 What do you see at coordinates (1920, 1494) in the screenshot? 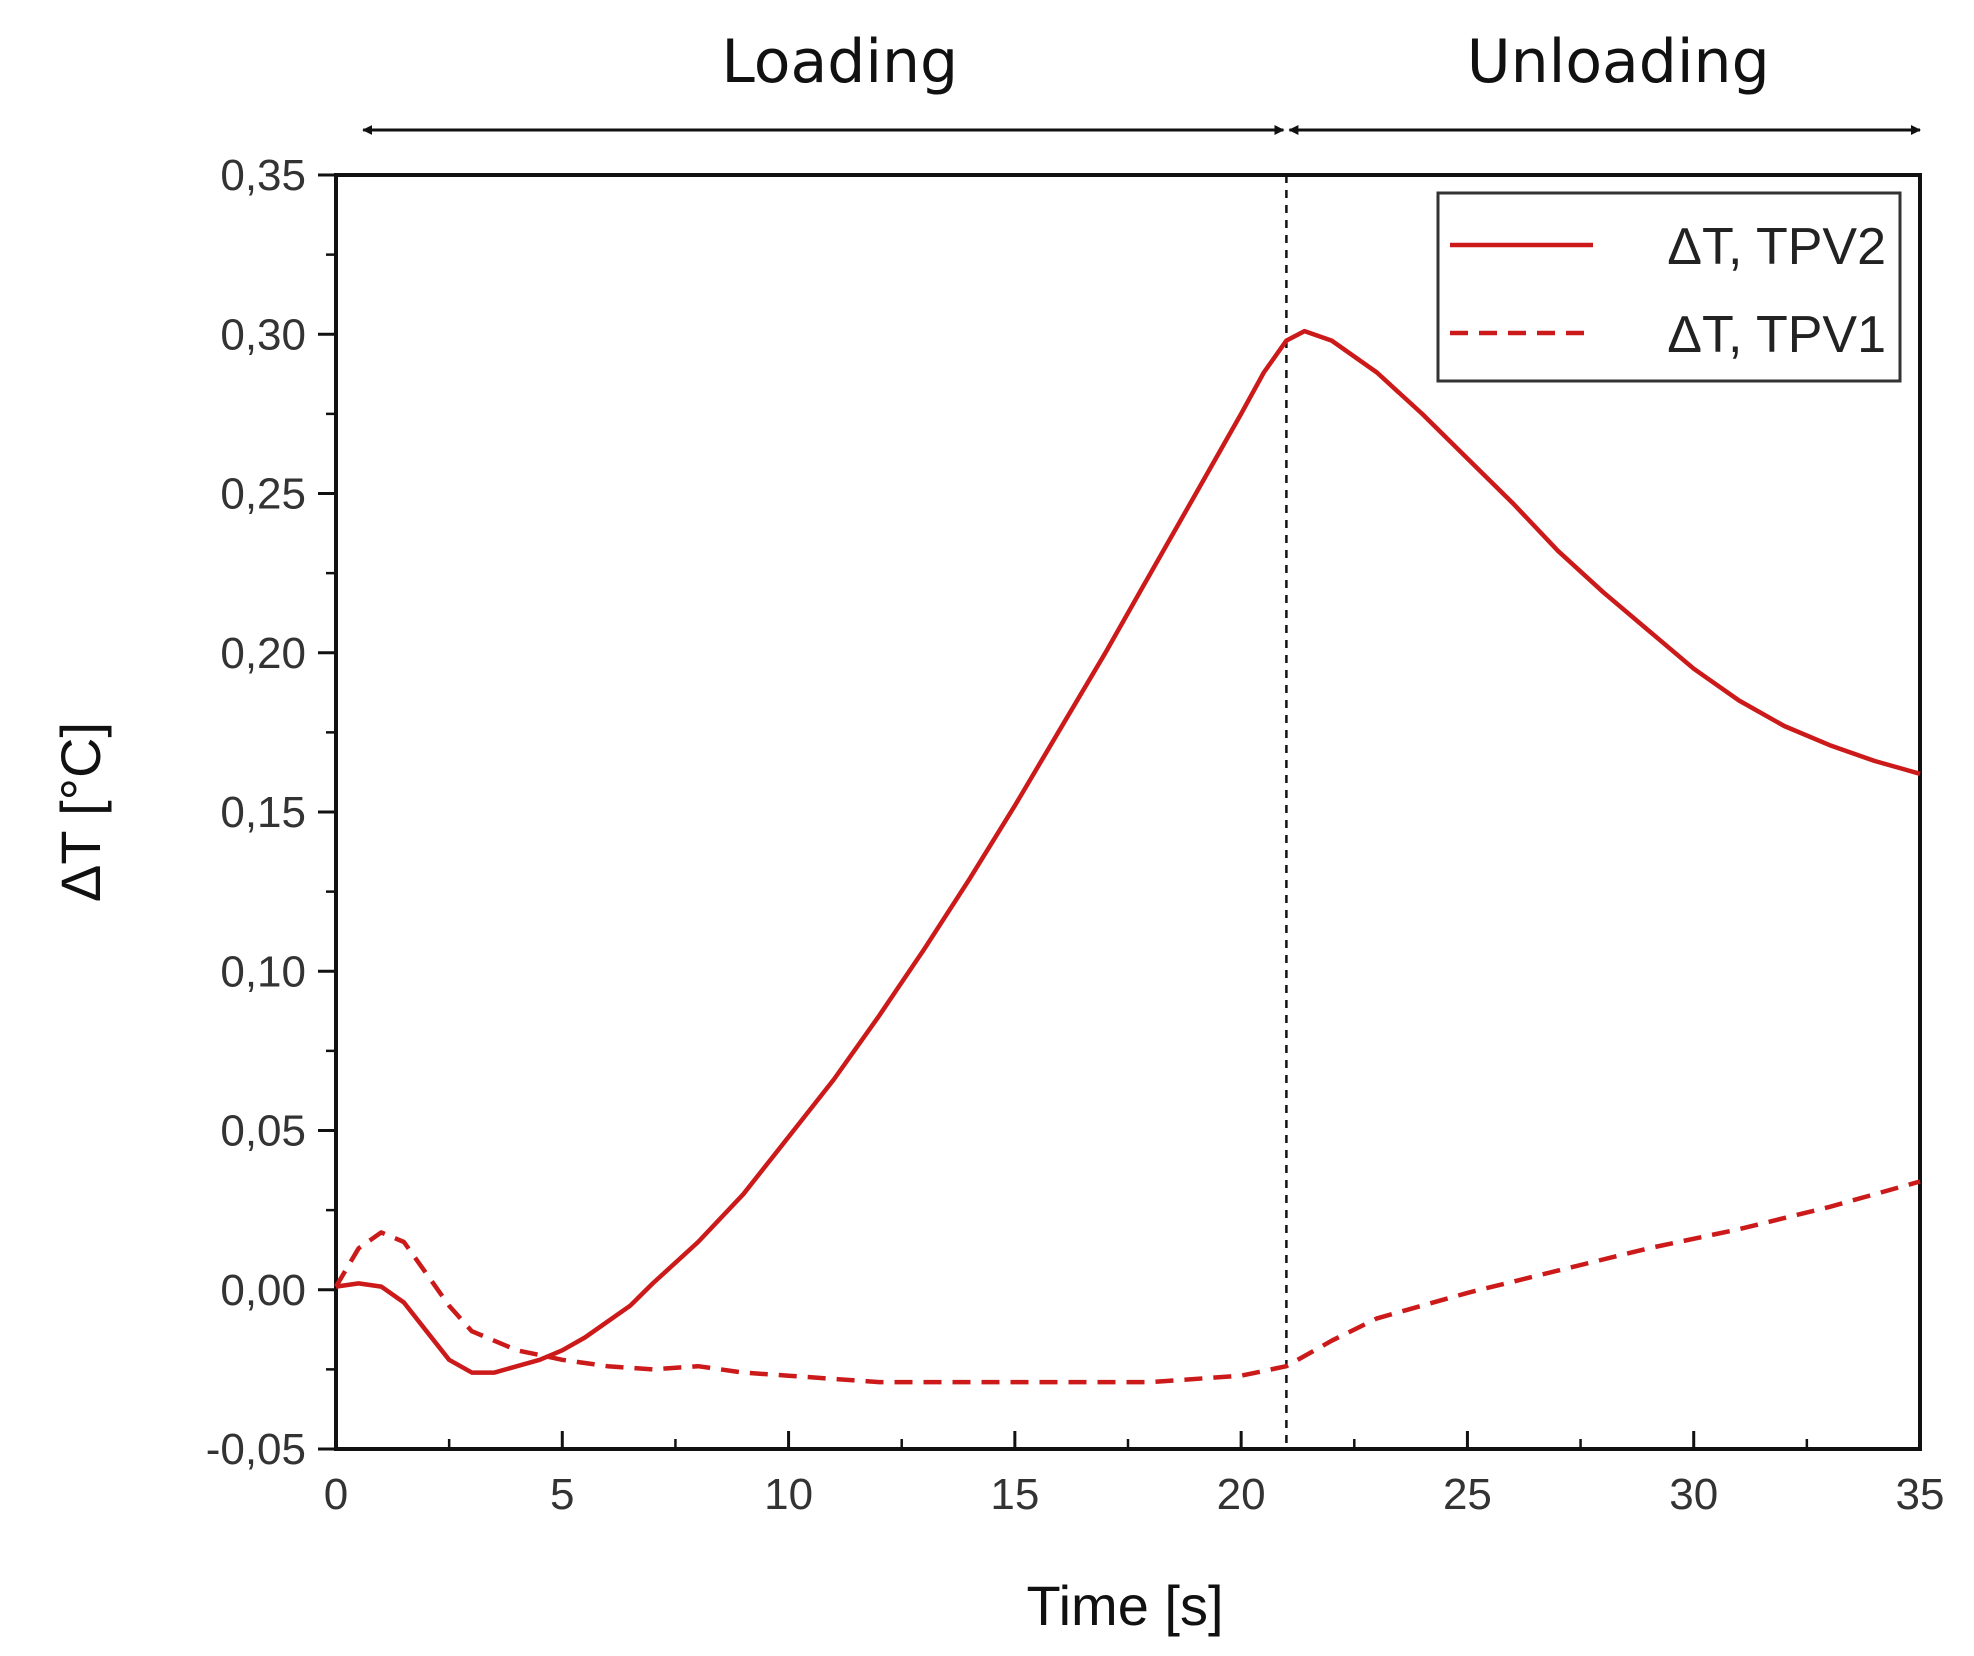
I see `x-tick-label: 35` at bounding box center [1920, 1494].